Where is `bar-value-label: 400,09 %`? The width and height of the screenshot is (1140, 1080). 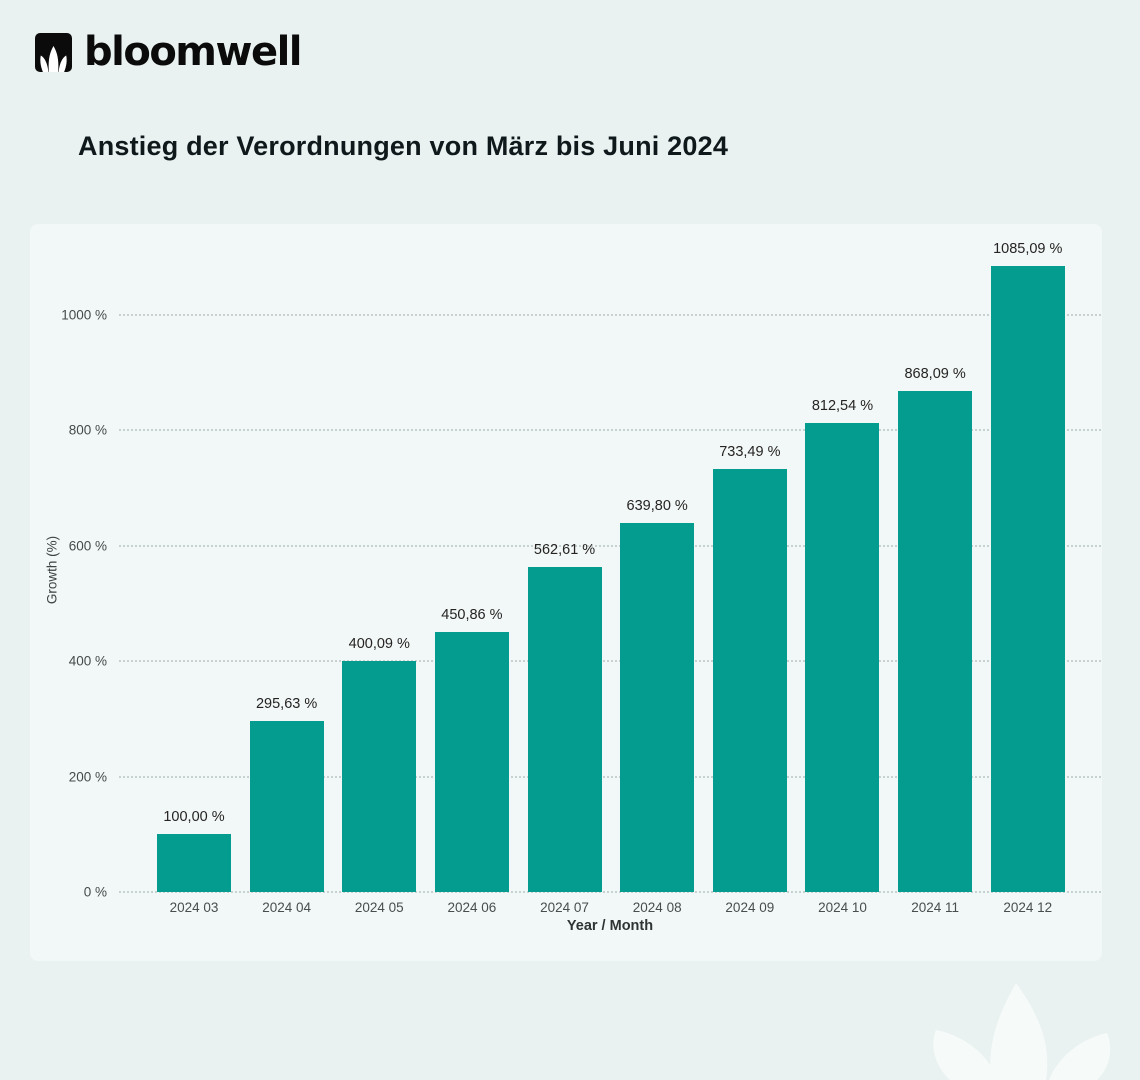 bar-value-label: 400,09 % is located at coordinates (379, 644).